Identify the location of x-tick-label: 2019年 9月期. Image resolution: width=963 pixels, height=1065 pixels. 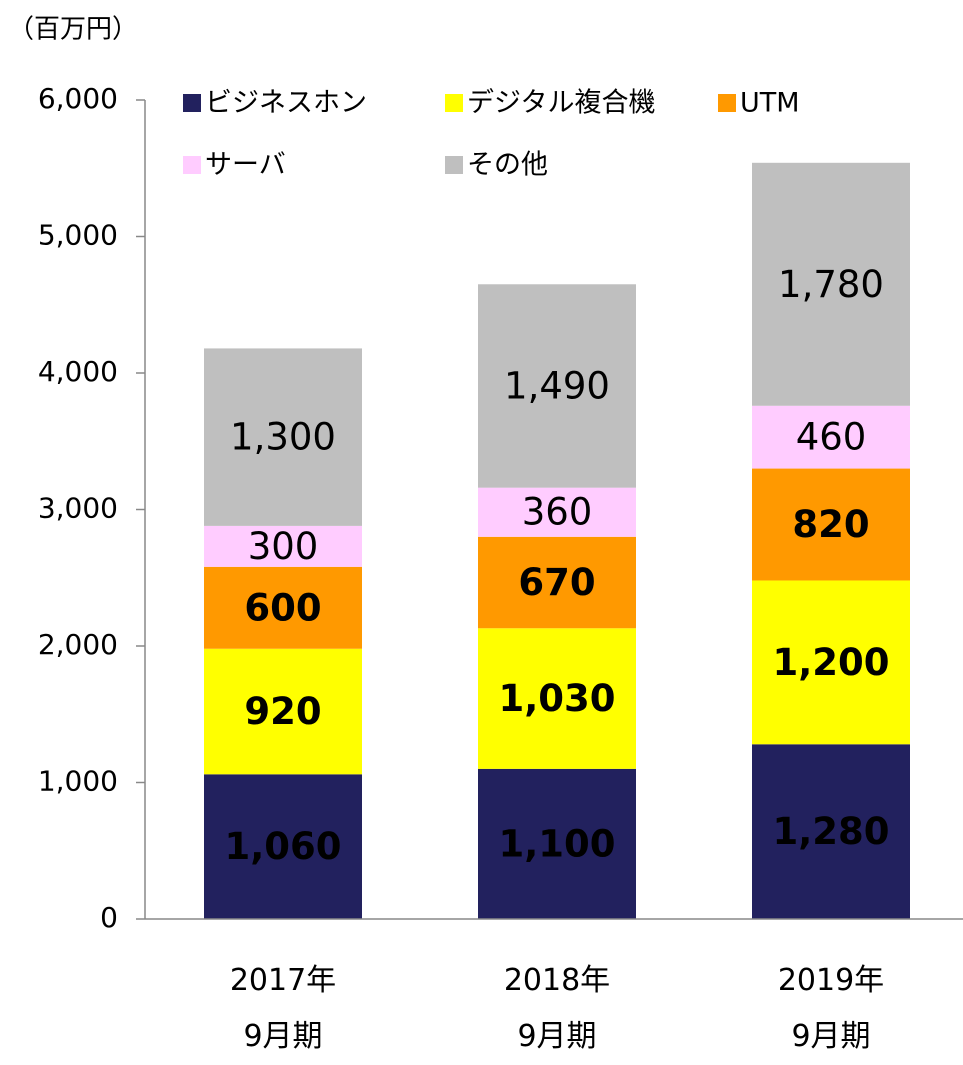
(831, 1008).